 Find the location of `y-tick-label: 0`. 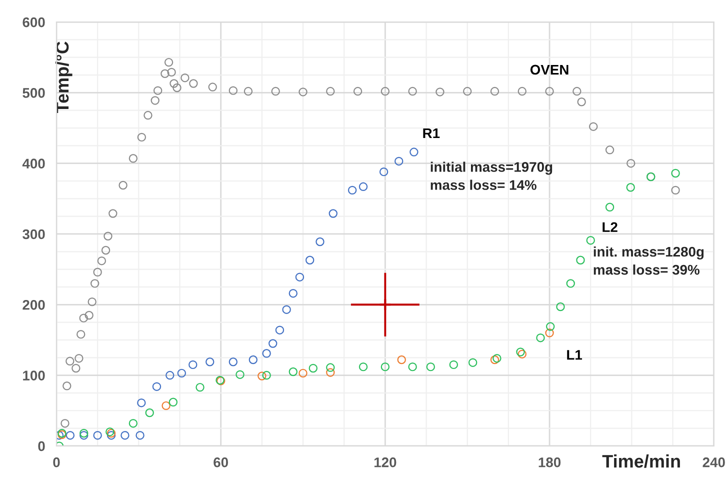

y-tick-label: 0 is located at coordinates (41, 446).